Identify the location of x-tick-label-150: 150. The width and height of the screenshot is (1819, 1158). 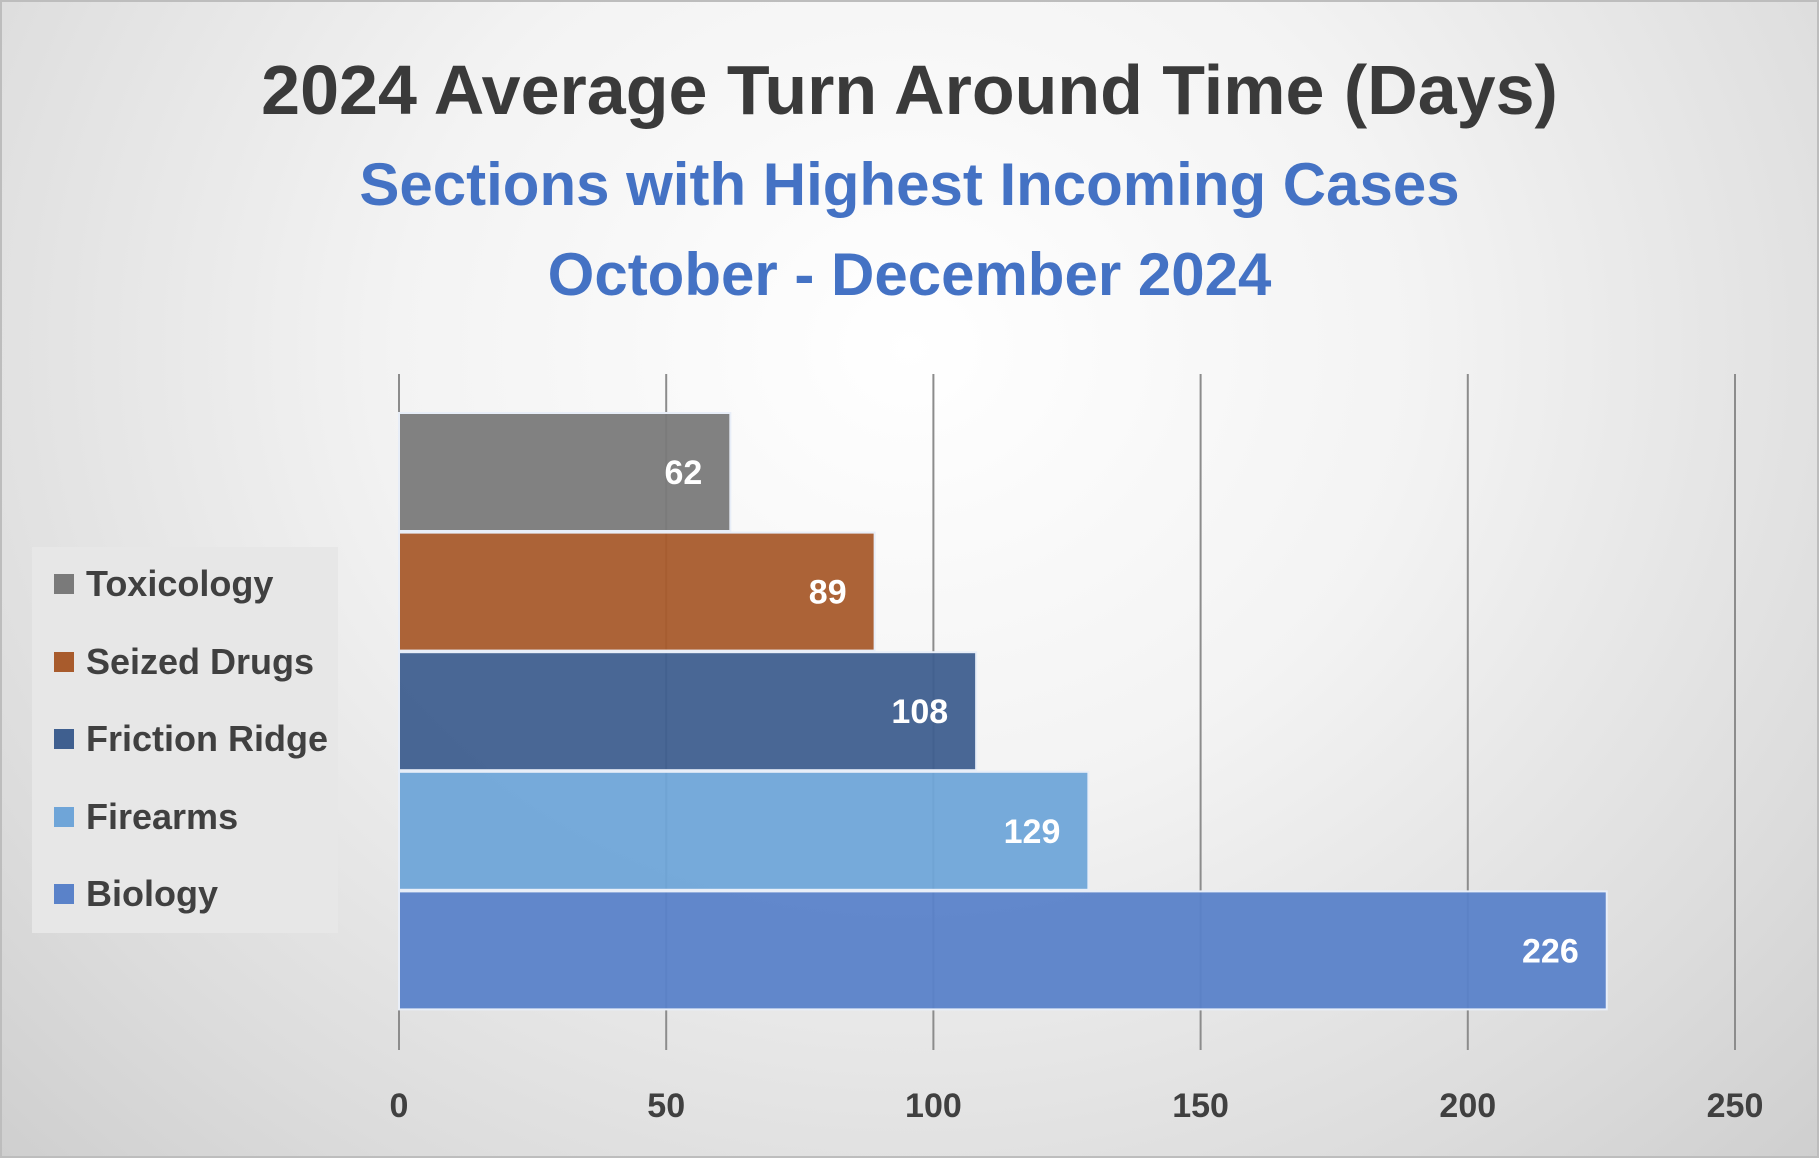
(1200, 1106).